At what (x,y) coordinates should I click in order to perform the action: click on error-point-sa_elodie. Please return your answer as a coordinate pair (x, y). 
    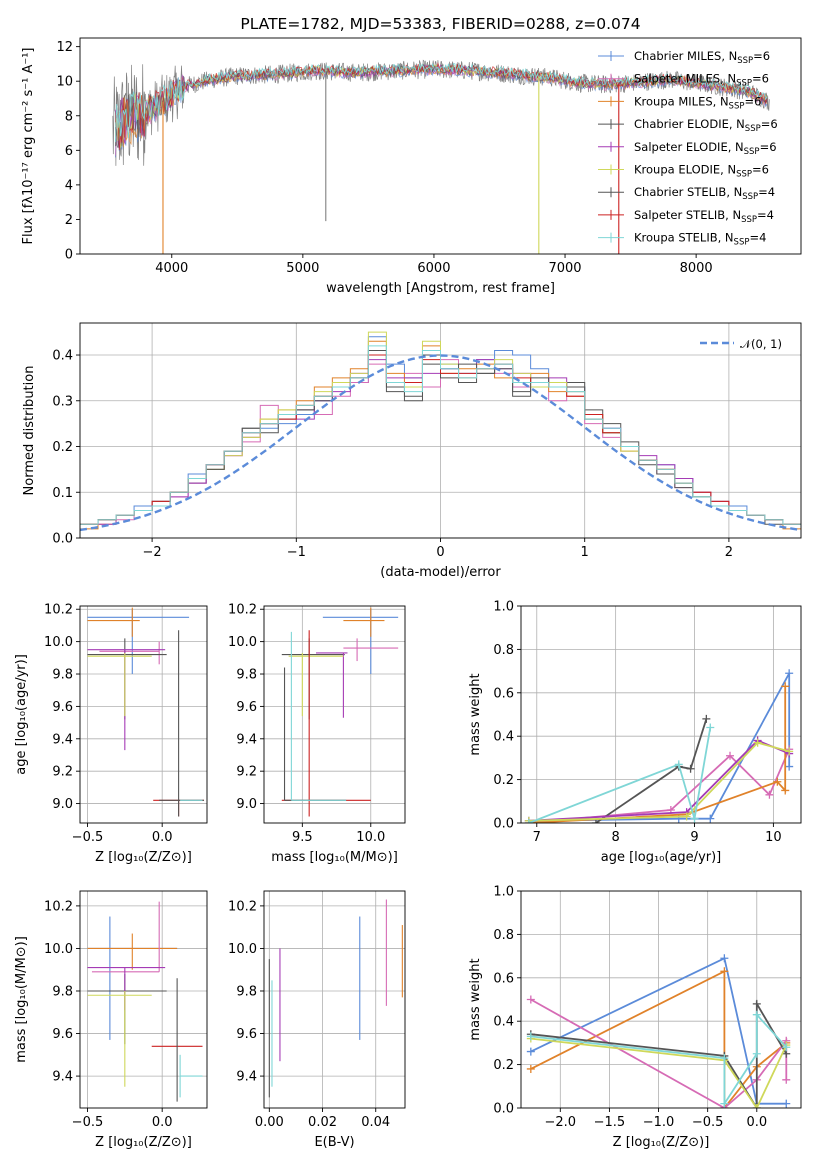
    Looking at the image, I should click on (332, 685).